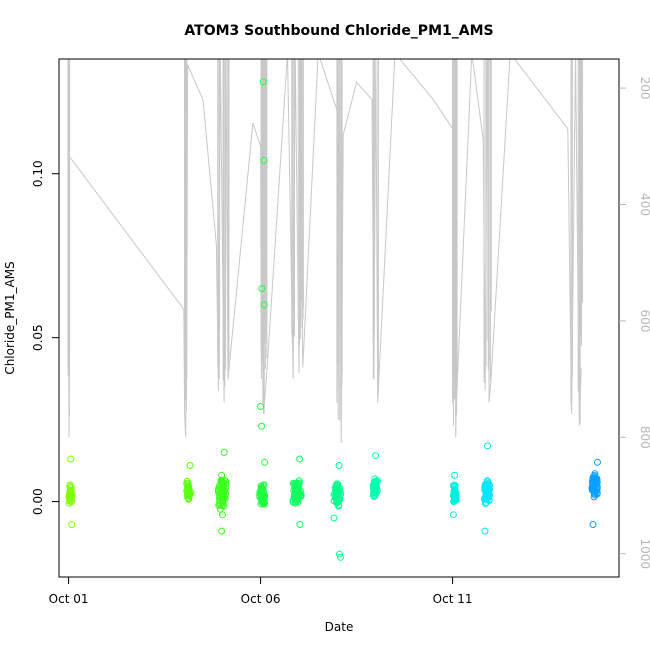  I want to click on x-axis: Oct 01 Oct 06 Oct 11, so click(261, 591).